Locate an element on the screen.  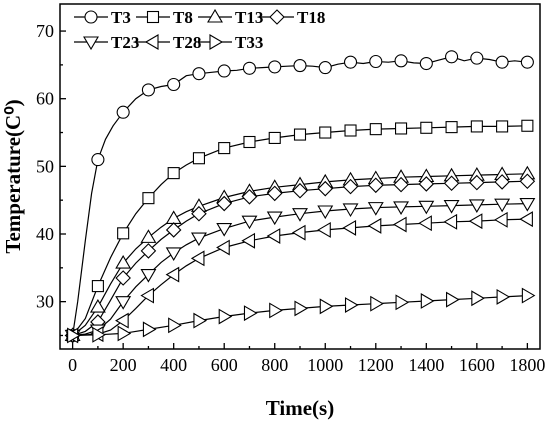
legend-item-t33: T33 is located at coordinates (230, 42).